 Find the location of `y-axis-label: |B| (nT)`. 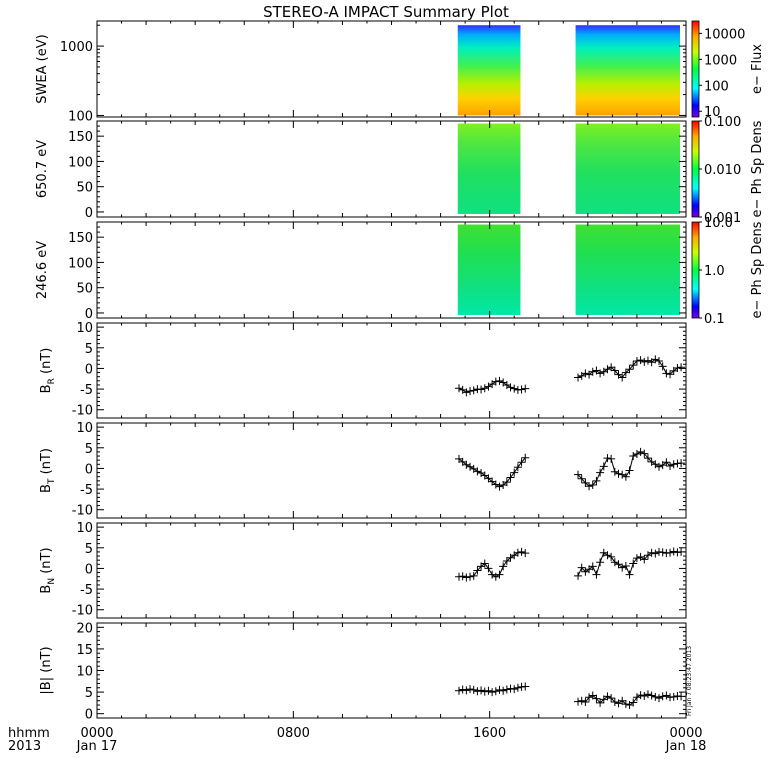

y-axis-label: |B| (nT) is located at coordinates (46, 670).